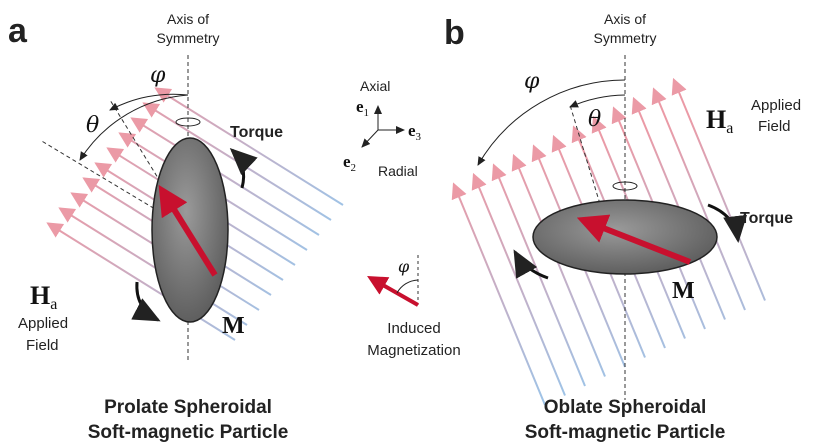 This screenshot has height=444, width=813. Describe the element at coordinates (454, 33) in the screenshot. I see `panel-label: b` at that location.